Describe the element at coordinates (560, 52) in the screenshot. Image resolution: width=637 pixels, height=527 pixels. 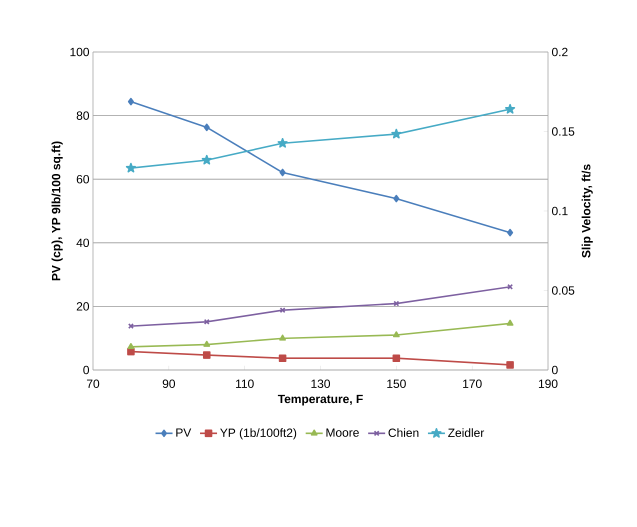
I see `y2-tick-label: 0.2` at that location.